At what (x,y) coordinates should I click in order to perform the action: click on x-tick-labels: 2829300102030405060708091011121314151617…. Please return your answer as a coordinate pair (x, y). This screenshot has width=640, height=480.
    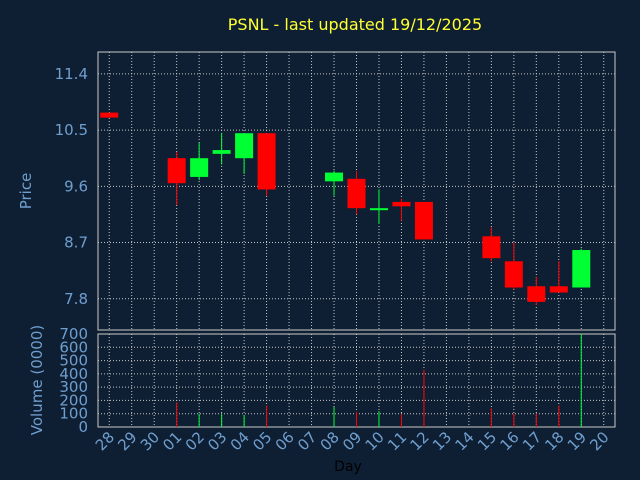
    Looking at the image, I should click on (352, 441).